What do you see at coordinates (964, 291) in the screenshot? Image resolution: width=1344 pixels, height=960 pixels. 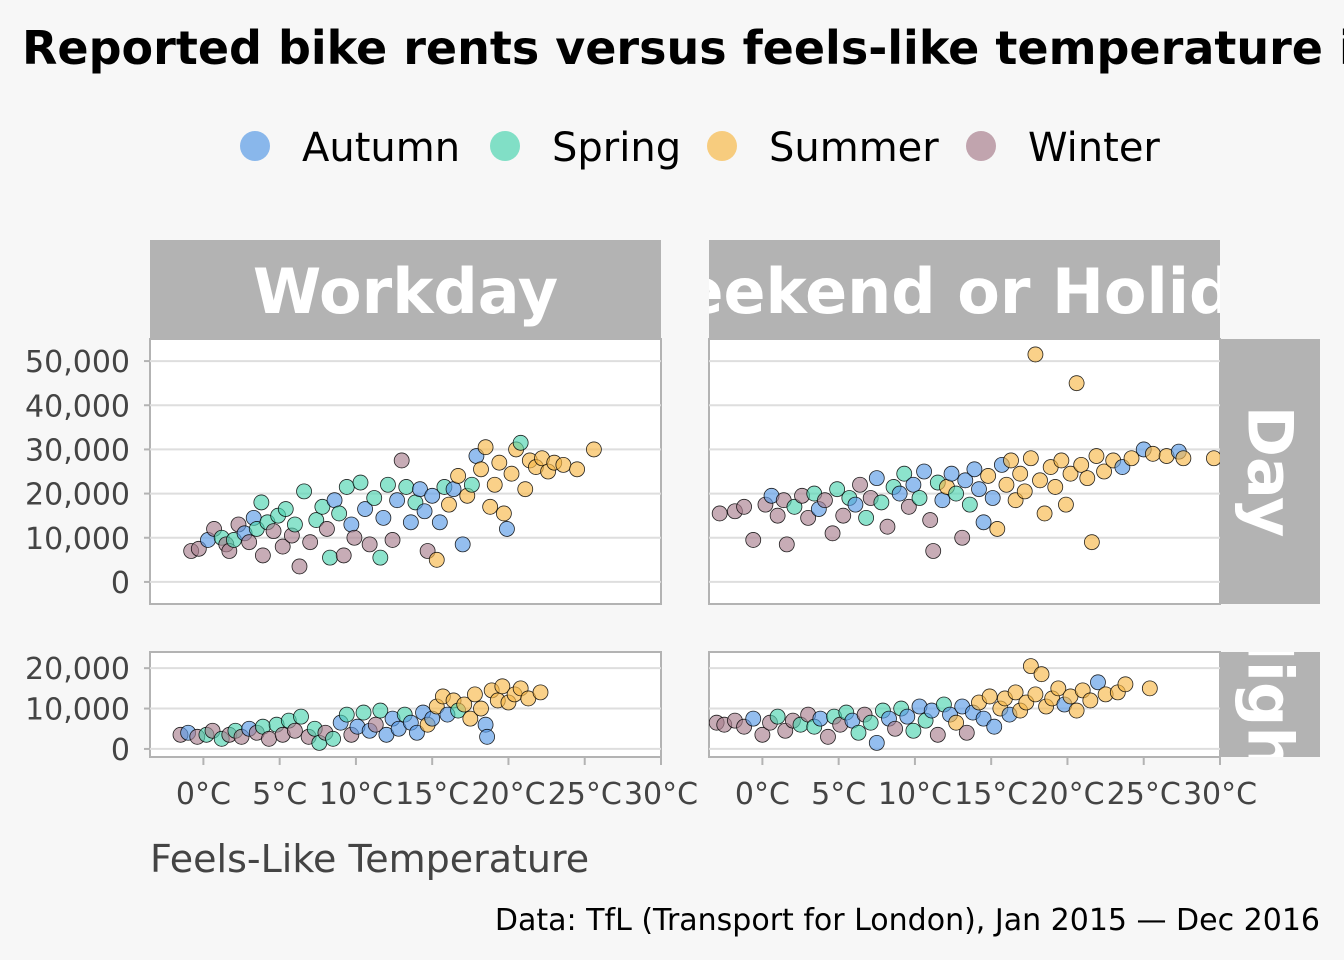 I see `column-strip-label-weekend-or-holiday: Weekend or Holiday` at bounding box center [964, 291].